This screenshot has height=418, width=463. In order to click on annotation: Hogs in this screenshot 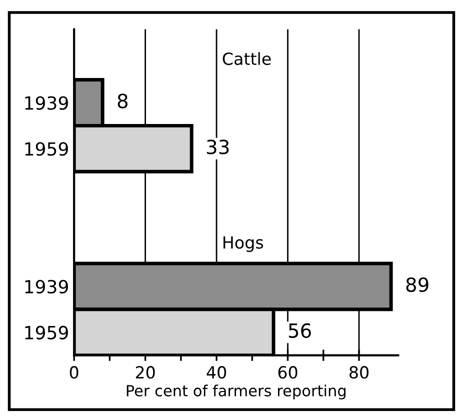, I will do `click(244, 244)`.